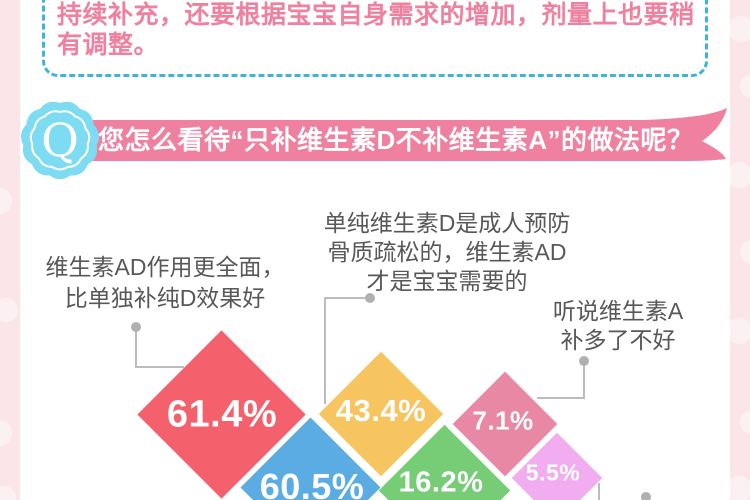 This screenshot has width=750, height=500. I want to click on note-text: 持续补充，还要根据宝宝自身需求的增加，剂量上也要稍 有调整。, so click(376, 30).